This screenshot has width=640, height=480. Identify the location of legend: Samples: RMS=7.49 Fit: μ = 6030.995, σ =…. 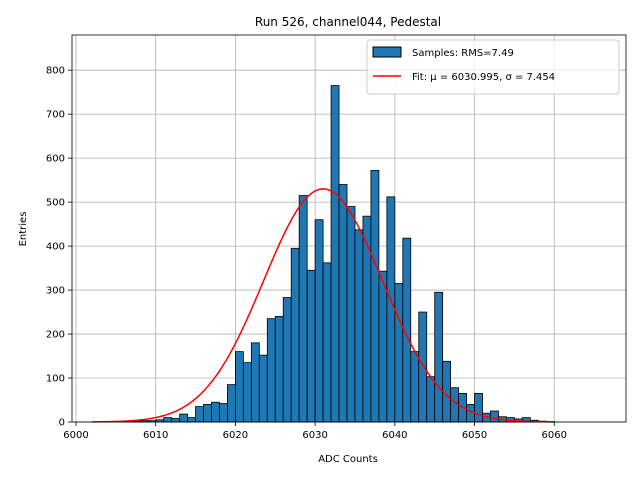
(493, 67).